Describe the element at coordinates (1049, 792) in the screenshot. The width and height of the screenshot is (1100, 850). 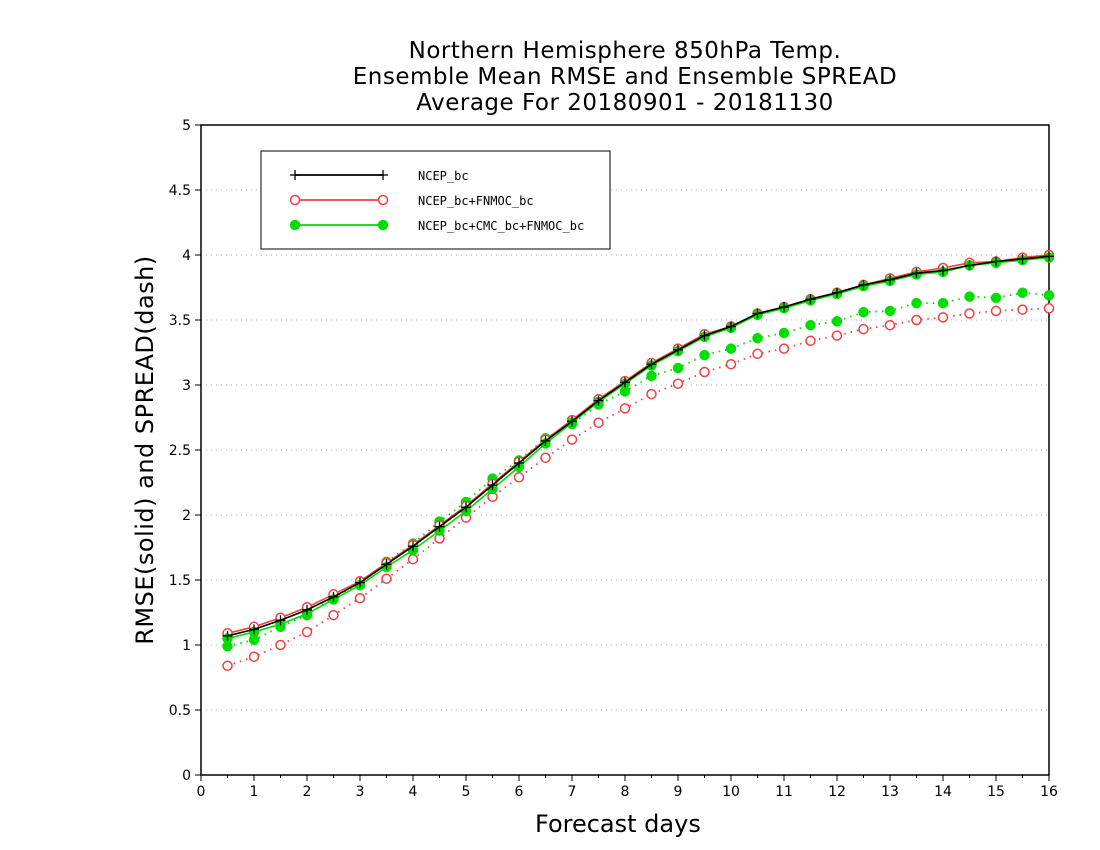
I see `x-tick-label: 16` at that location.